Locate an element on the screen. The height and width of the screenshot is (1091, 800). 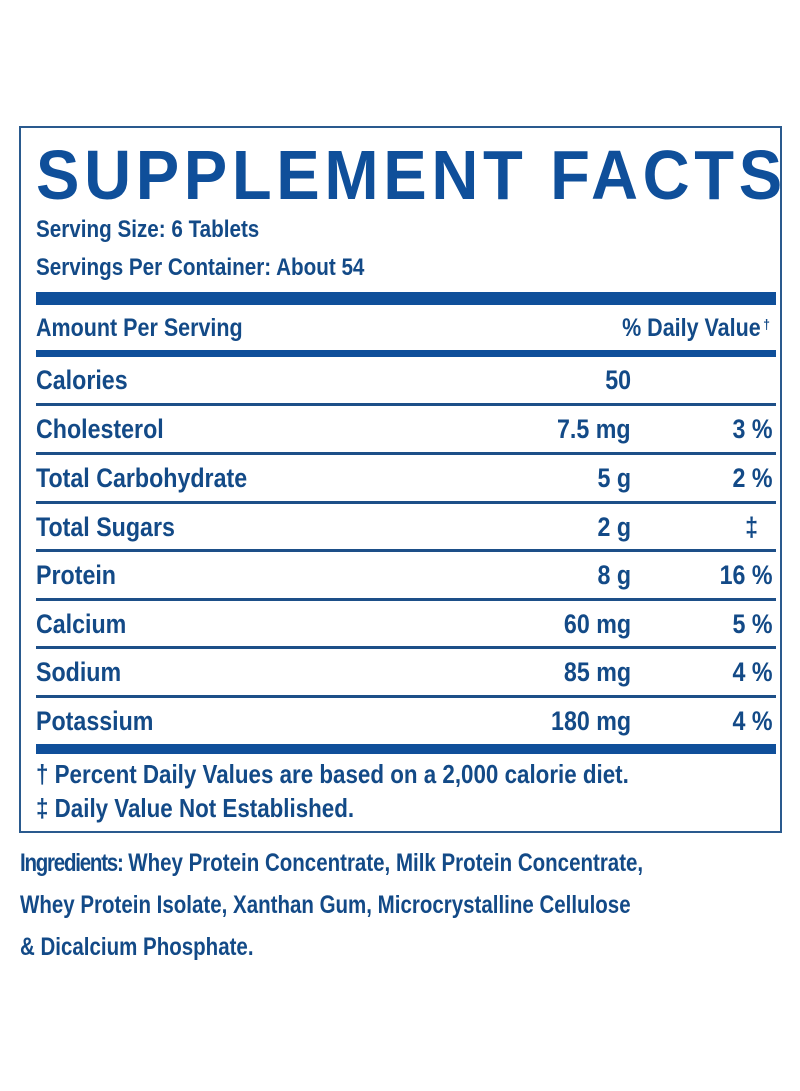
nutrient-name: Potassium is located at coordinates (95, 721).